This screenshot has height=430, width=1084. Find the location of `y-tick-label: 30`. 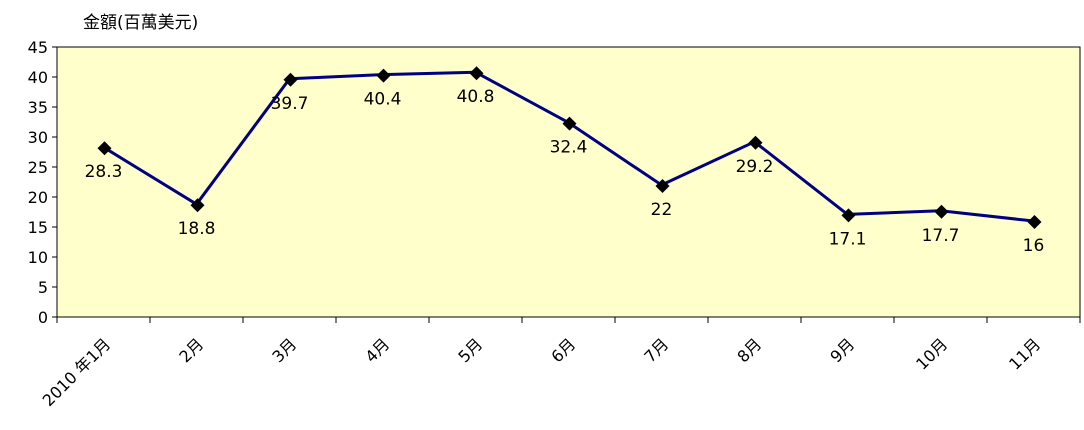

y-tick-label: 30 is located at coordinates (38, 137).